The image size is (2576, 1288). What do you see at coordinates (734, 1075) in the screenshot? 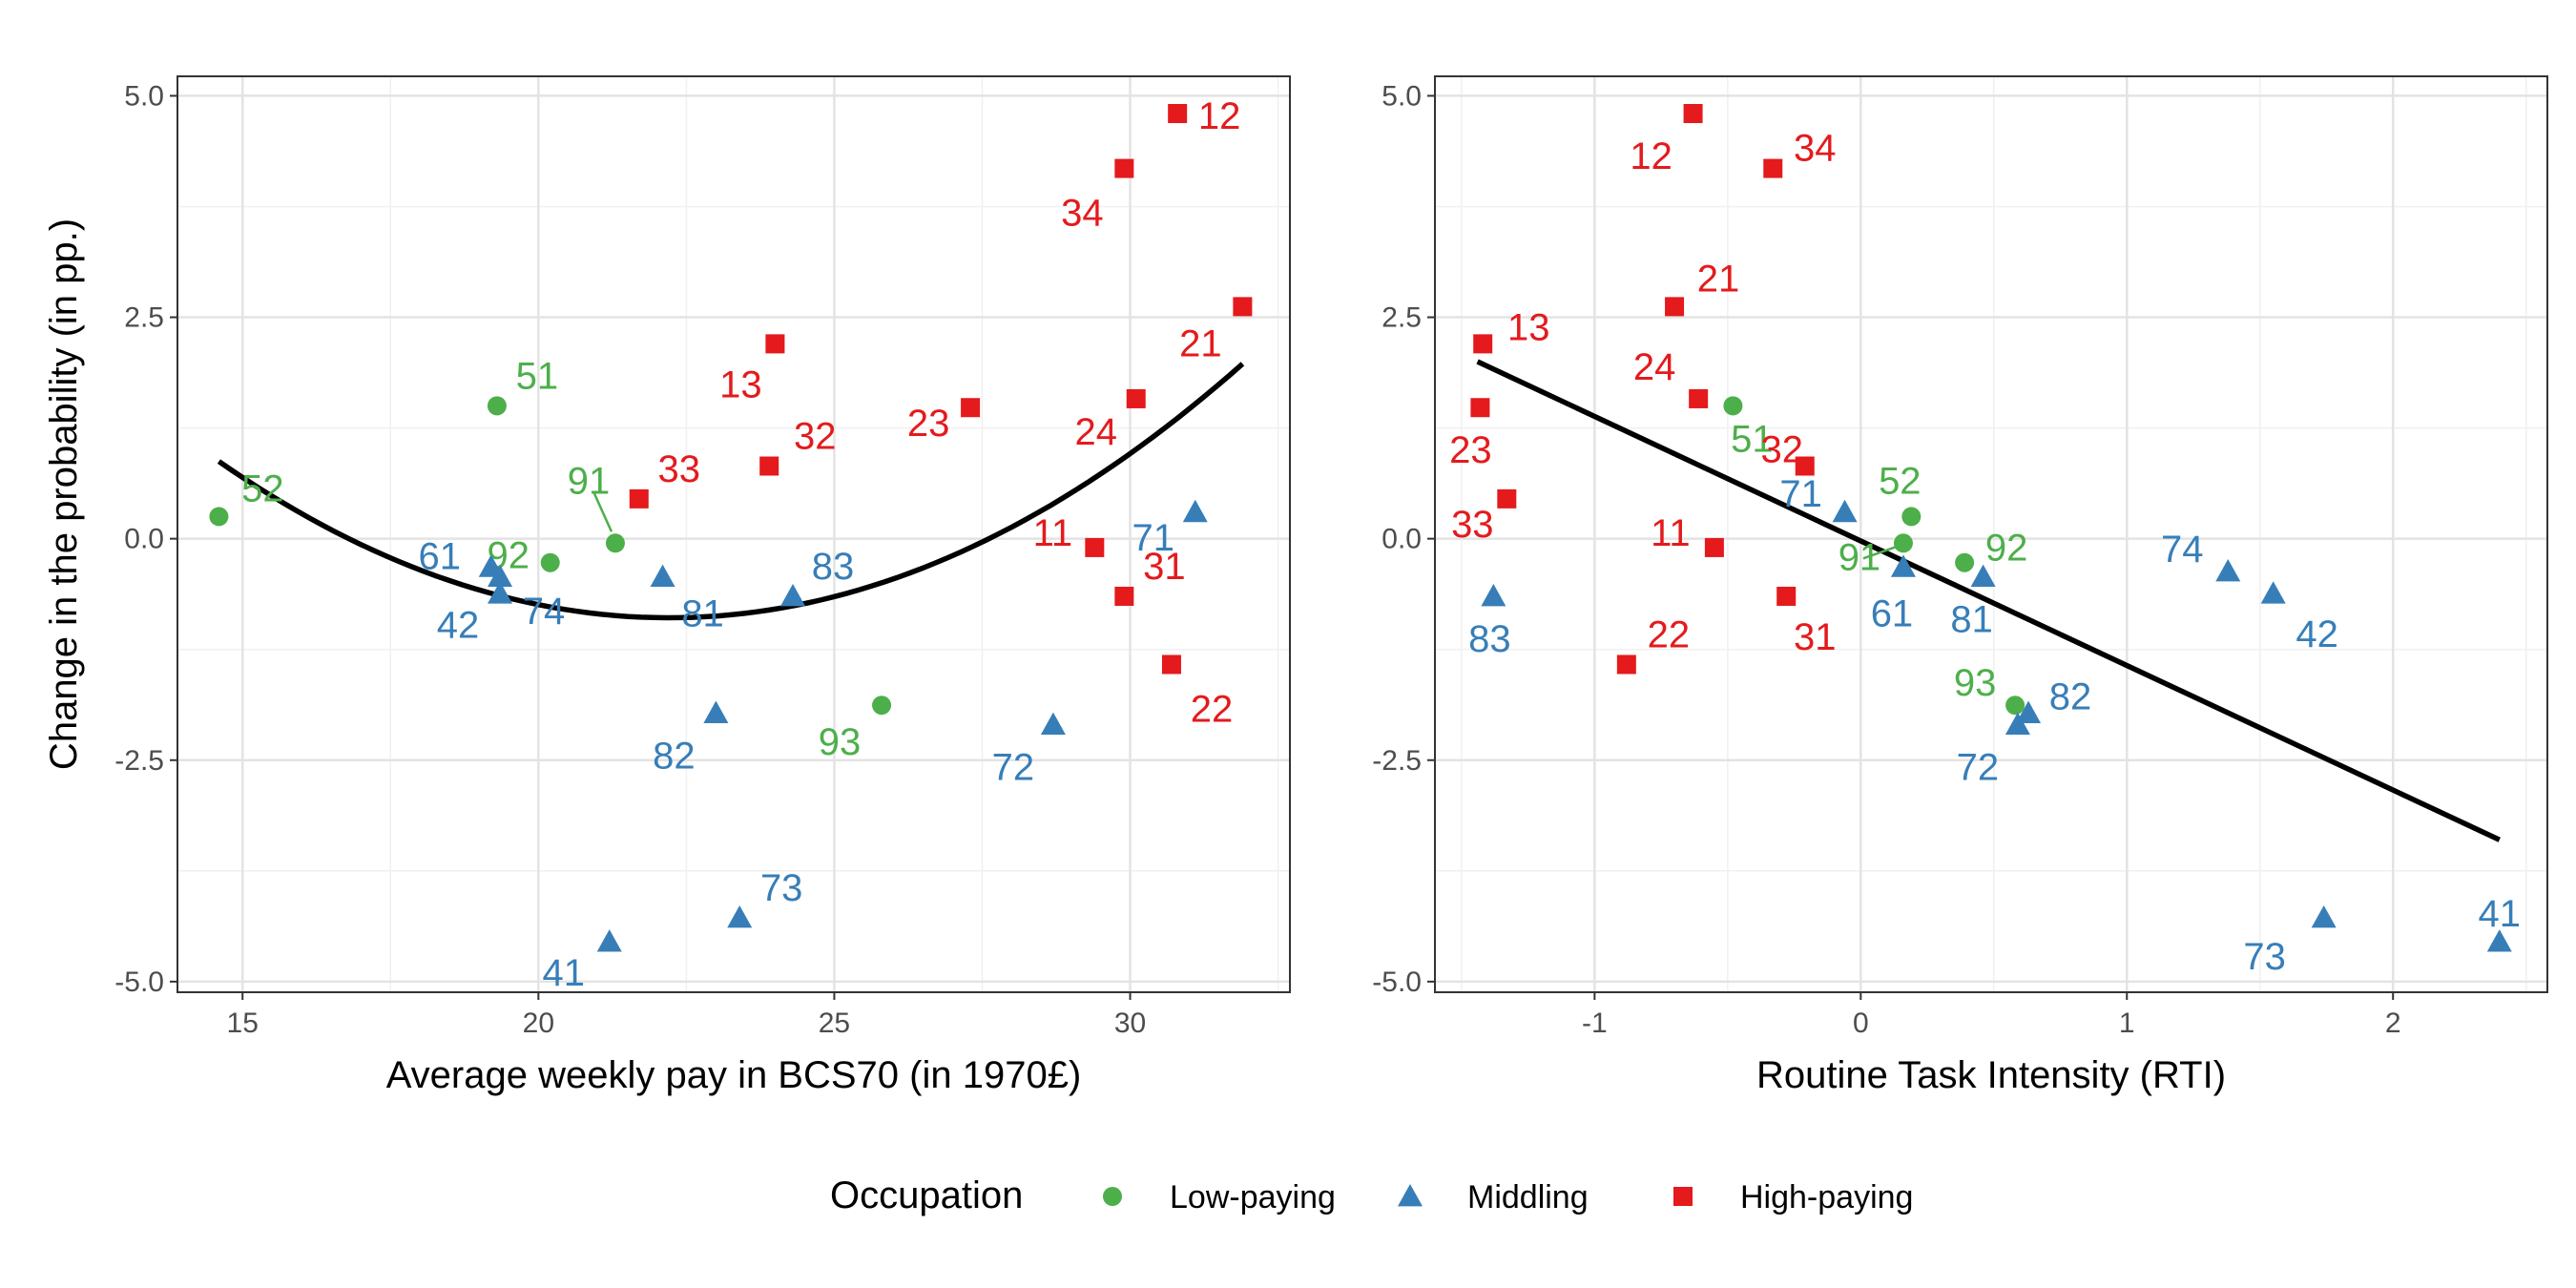
I see `x-axis-title: Average weekly pay in BCS70 (in 1970£)` at bounding box center [734, 1075].